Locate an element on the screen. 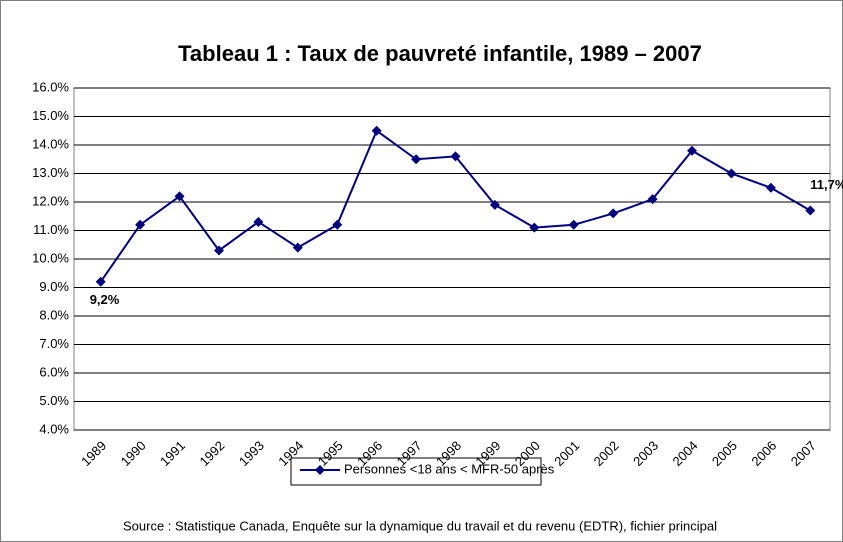 This screenshot has height=542, width=843. y-tick-label: 9.0% is located at coordinates (54, 286).